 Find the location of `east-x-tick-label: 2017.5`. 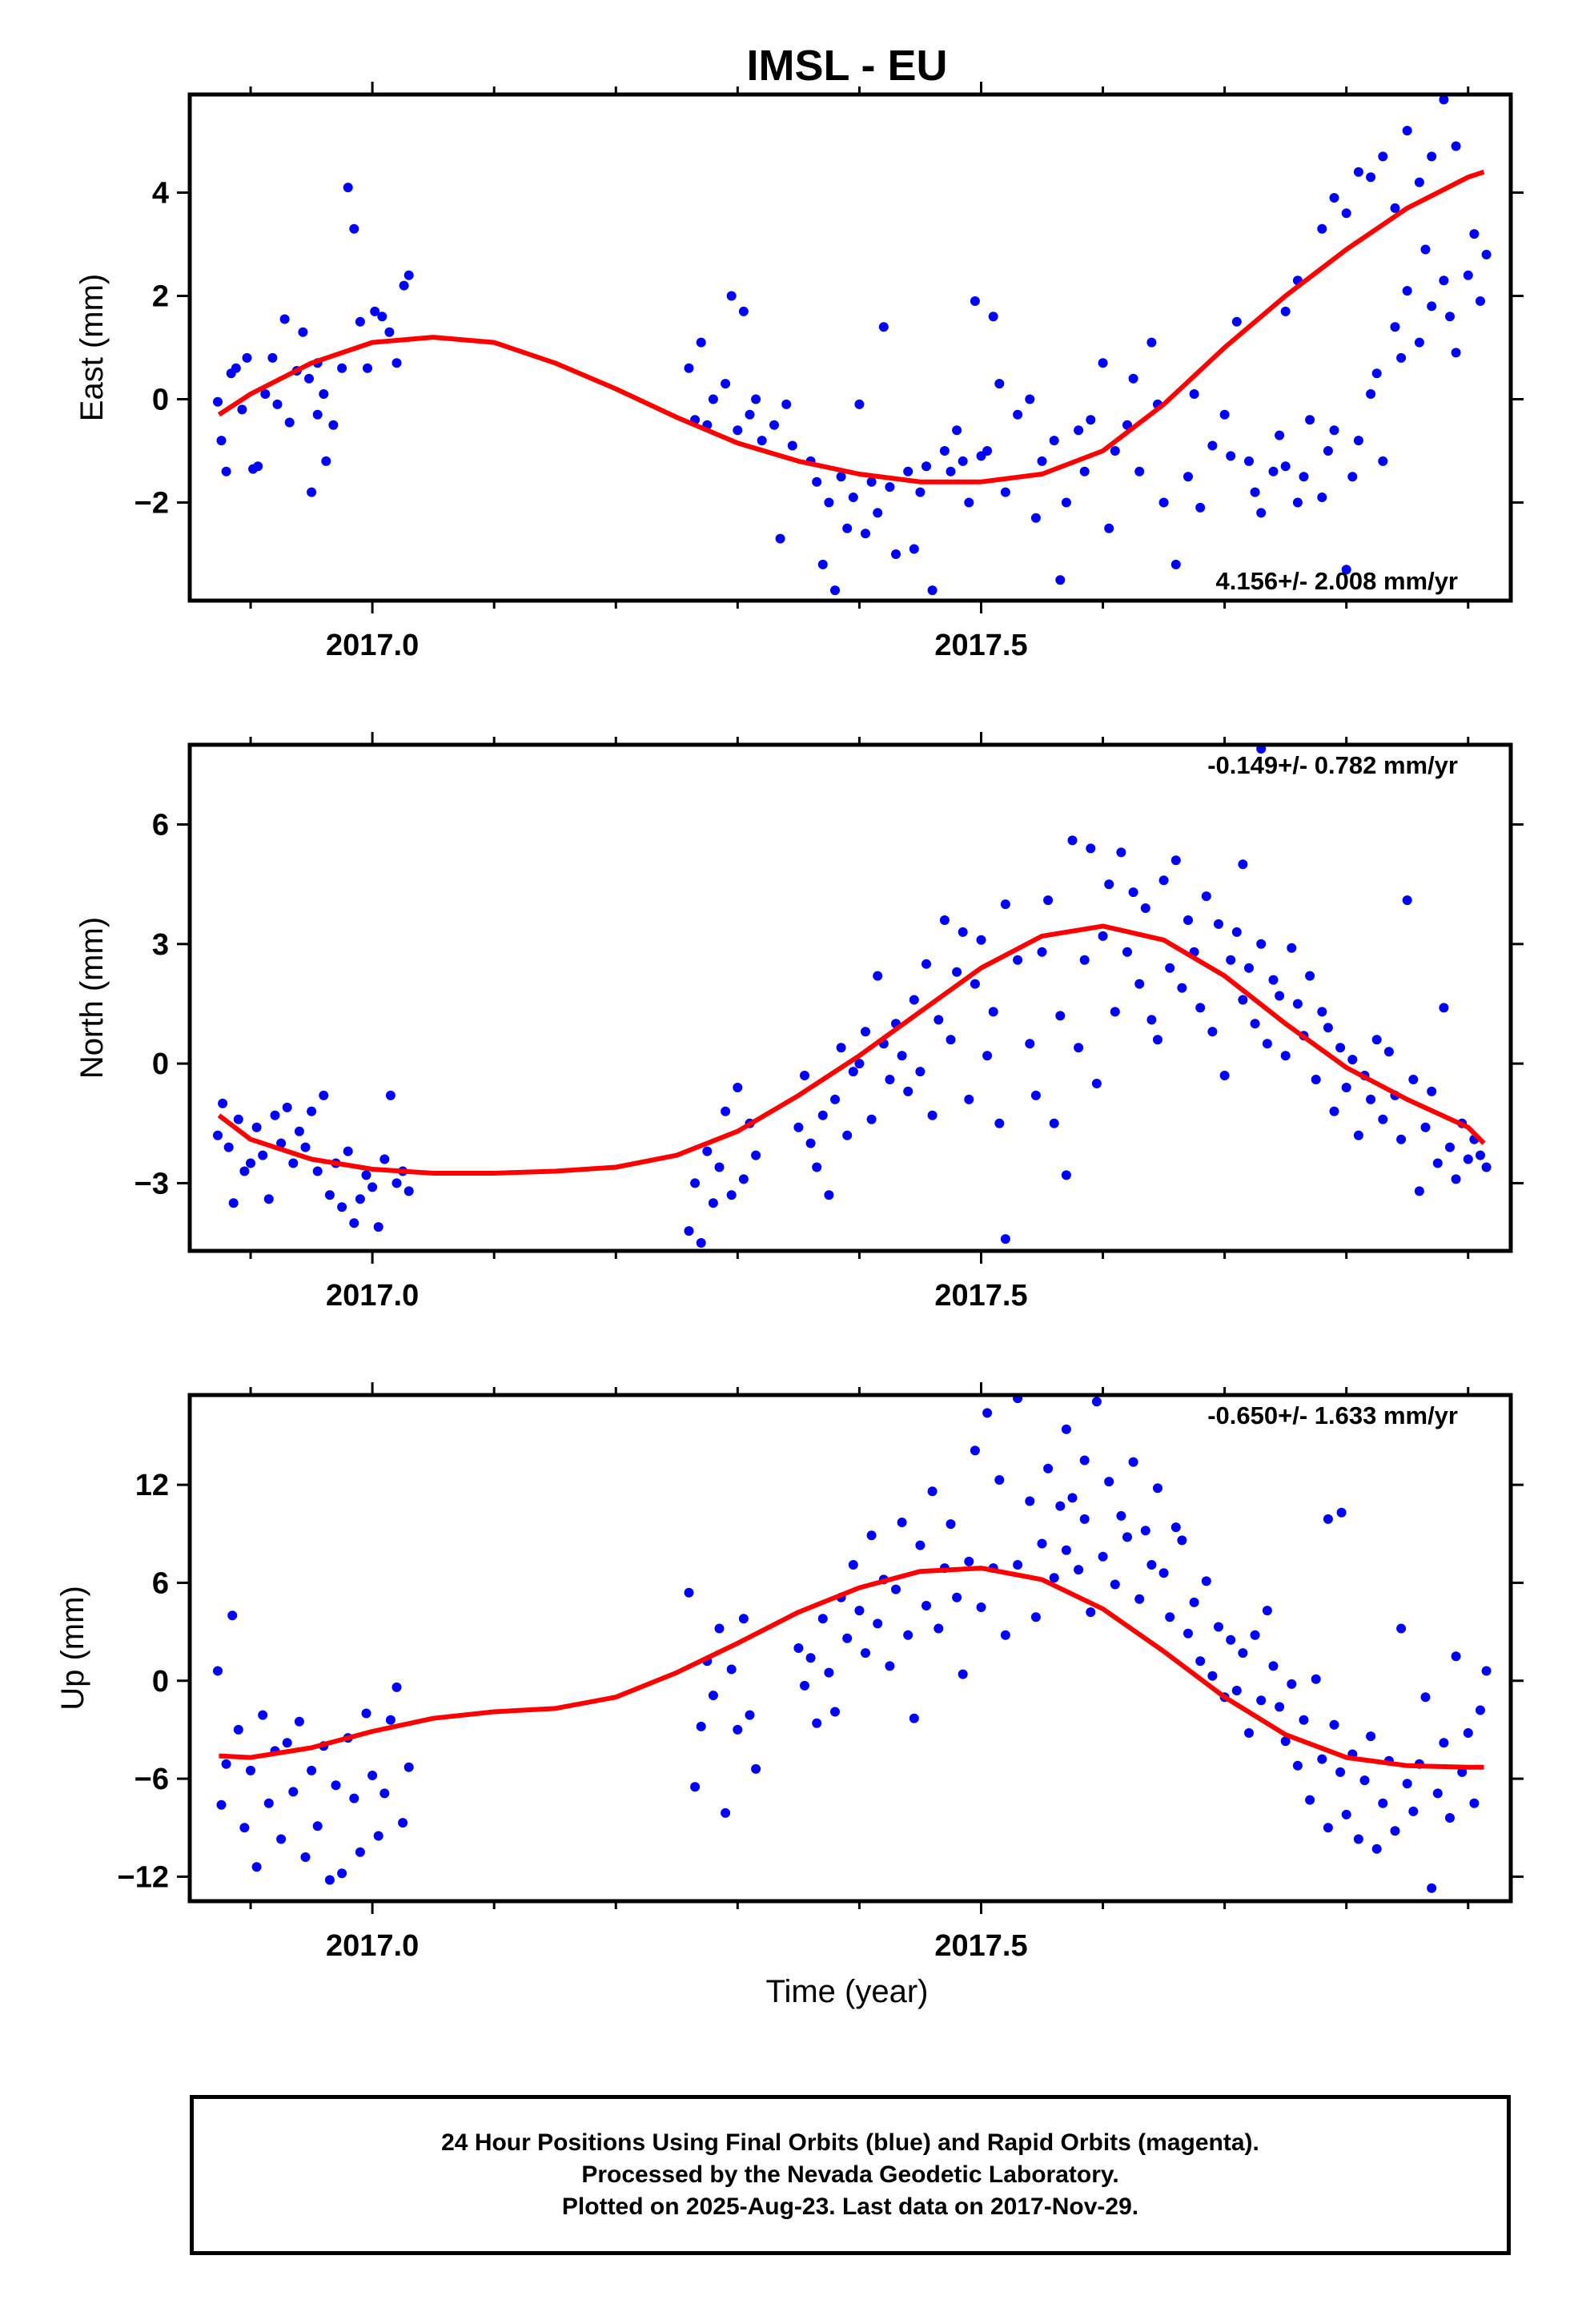

east-x-tick-label: 2017.5 is located at coordinates (981, 645).